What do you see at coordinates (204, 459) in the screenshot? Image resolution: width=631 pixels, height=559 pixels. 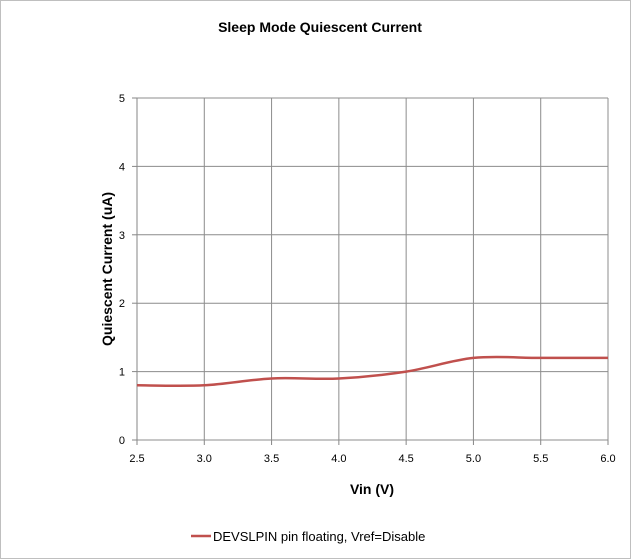 I see `x-tick-label: 3.0` at bounding box center [204, 459].